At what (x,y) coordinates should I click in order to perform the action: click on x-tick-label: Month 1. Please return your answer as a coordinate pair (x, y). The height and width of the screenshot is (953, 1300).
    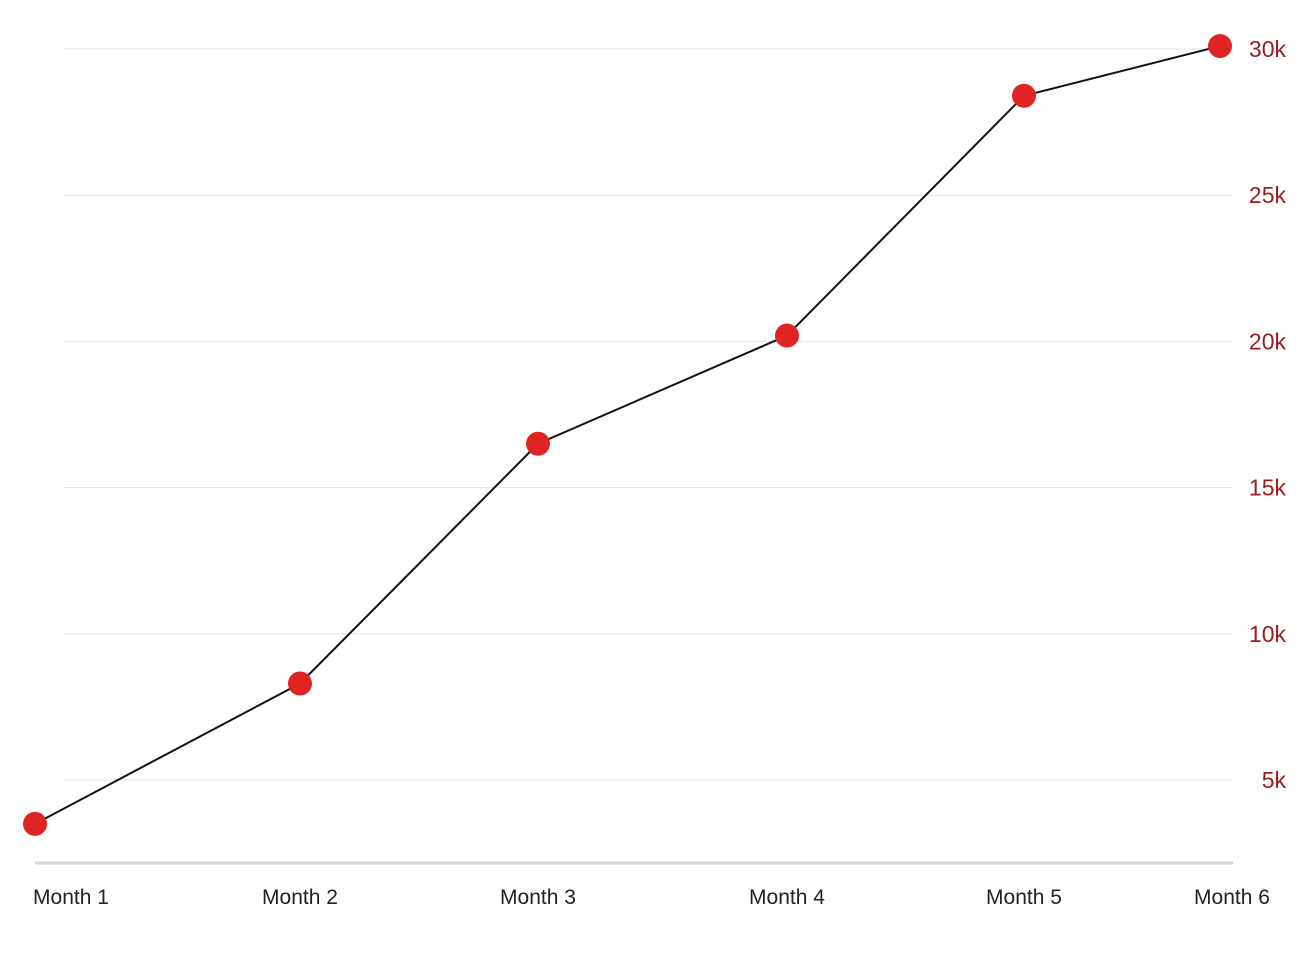
    Looking at the image, I should click on (71, 897).